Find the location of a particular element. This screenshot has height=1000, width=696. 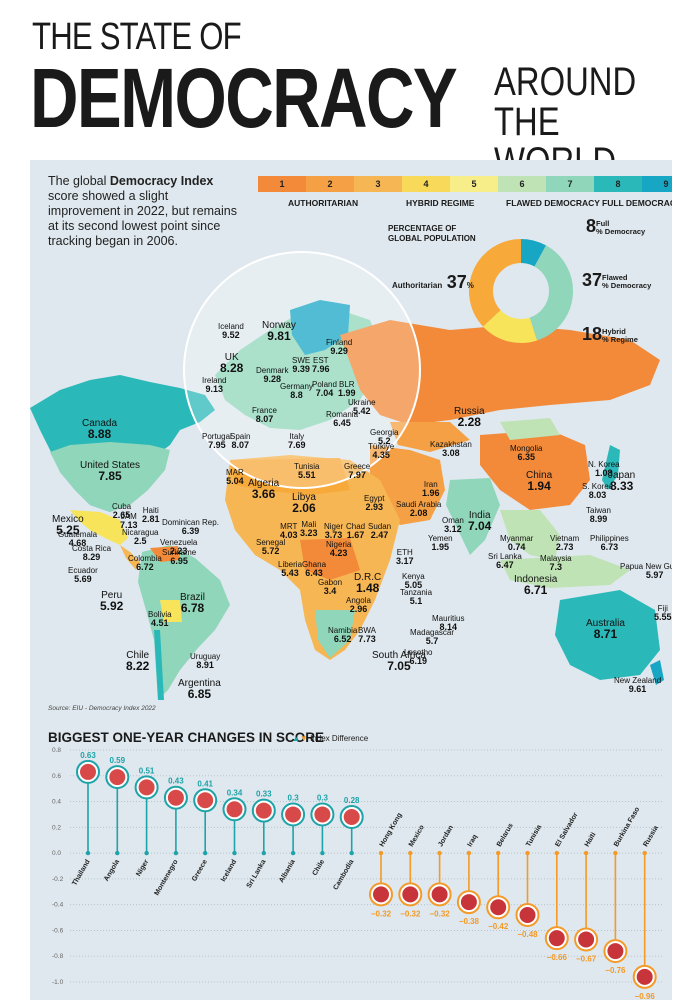

country-score: 5.7 is located at coordinates (432, 641).